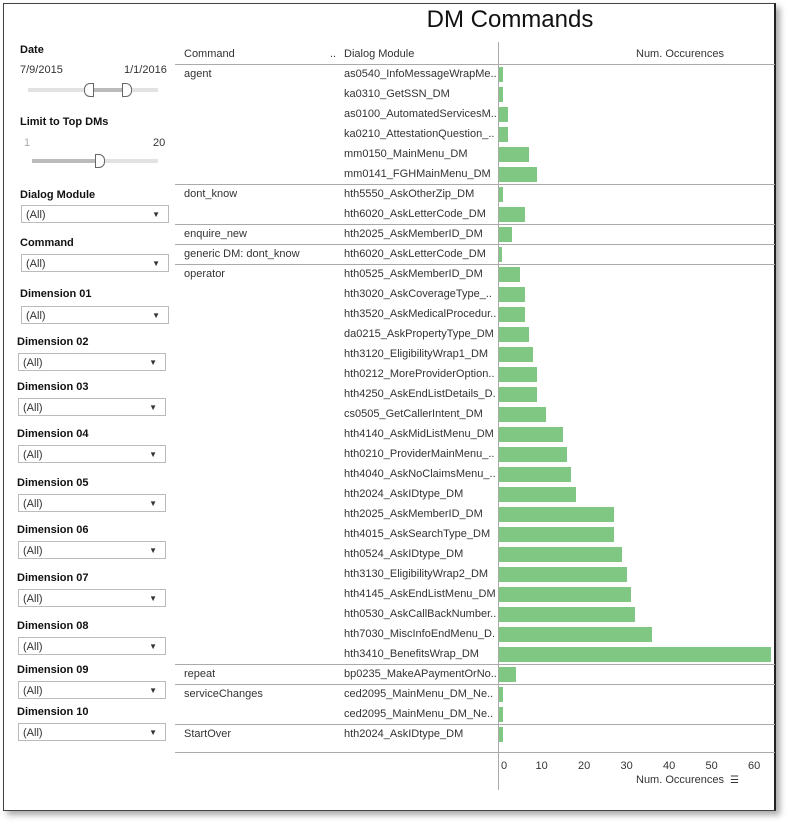 The height and width of the screenshot is (824, 789). I want to click on dialog-module-cell: hth7030_MiscInfoEndMenu_D.., so click(420, 634).